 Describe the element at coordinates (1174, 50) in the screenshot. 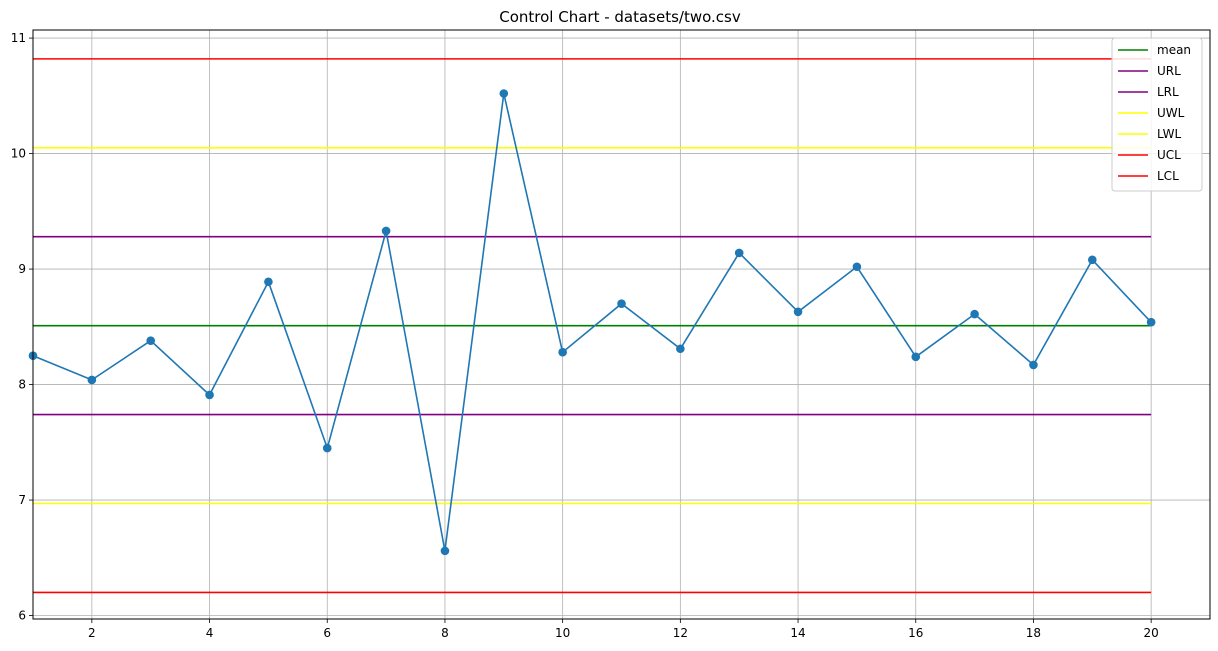

I see `legend-label: mean` at that location.